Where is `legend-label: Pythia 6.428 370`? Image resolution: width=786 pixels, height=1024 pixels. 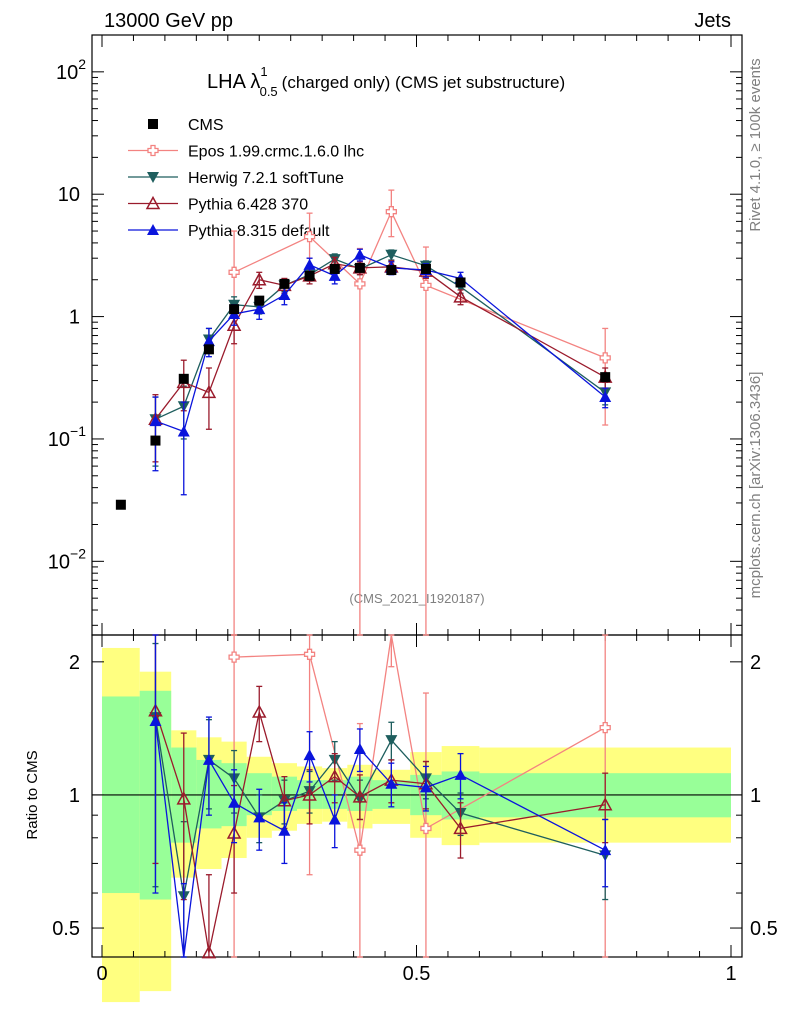 legend-label: Pythia 6.428 370 is located at coordinates (248, 205).